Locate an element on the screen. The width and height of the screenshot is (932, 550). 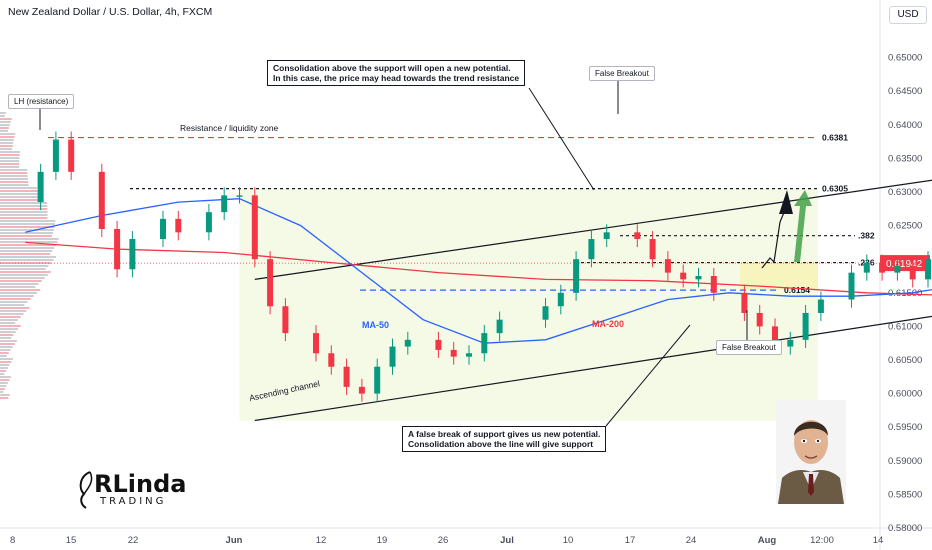
level-label: .382 is located at coordinates (866, 236).